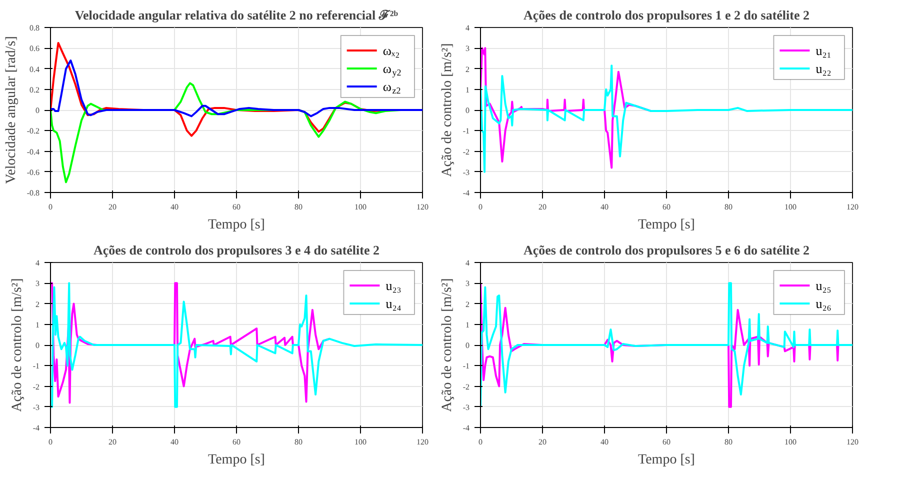  I want to click on y-tick-label: 0.2, so click(35, 89).